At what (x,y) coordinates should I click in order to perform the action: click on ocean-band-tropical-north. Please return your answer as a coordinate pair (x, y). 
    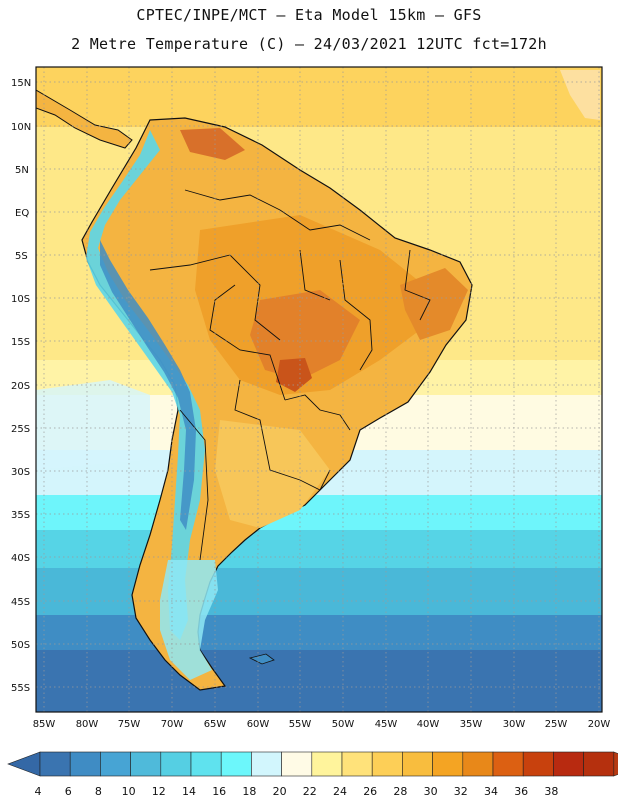
    Looking at the image, I should click on (319, 97).